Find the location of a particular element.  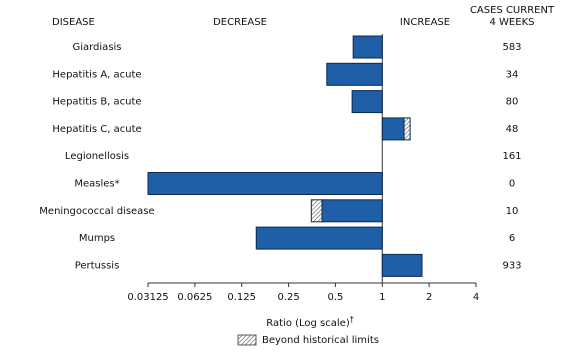

header-decrease: DECREASE is located at coordinates (240, 22).